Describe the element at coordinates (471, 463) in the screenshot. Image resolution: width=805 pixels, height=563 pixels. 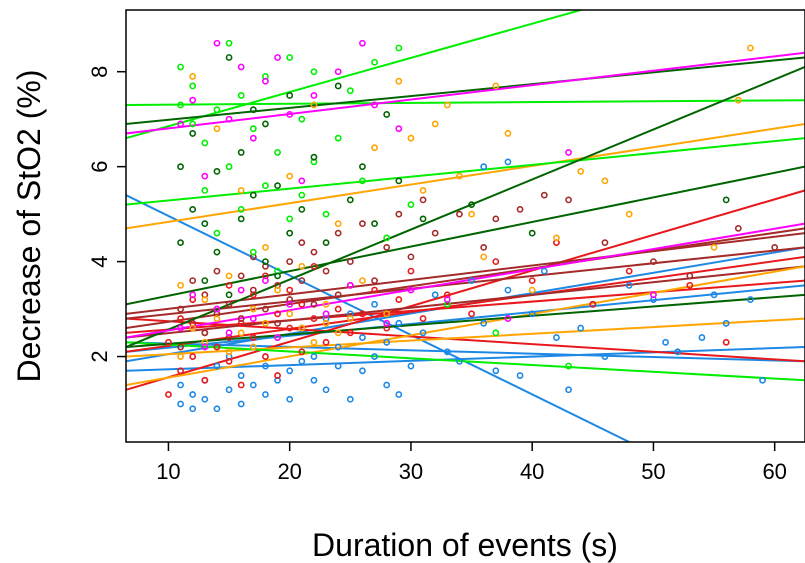
I see `x-axis: 10 20 30 40 50 60` at that location.